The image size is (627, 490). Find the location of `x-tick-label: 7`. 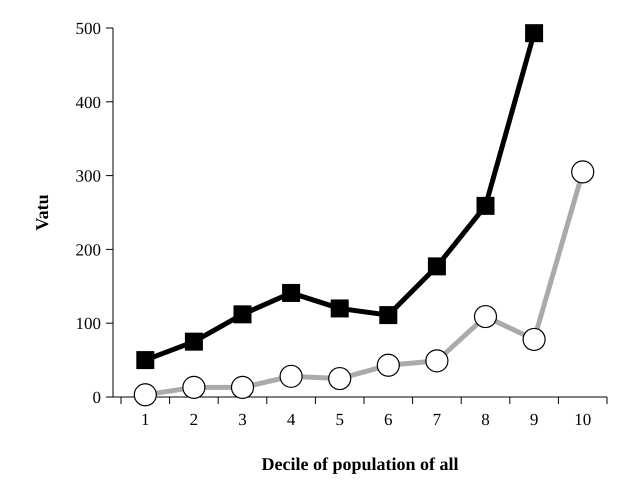

x-tick-label: 7 is located at coordinates (437, 419).